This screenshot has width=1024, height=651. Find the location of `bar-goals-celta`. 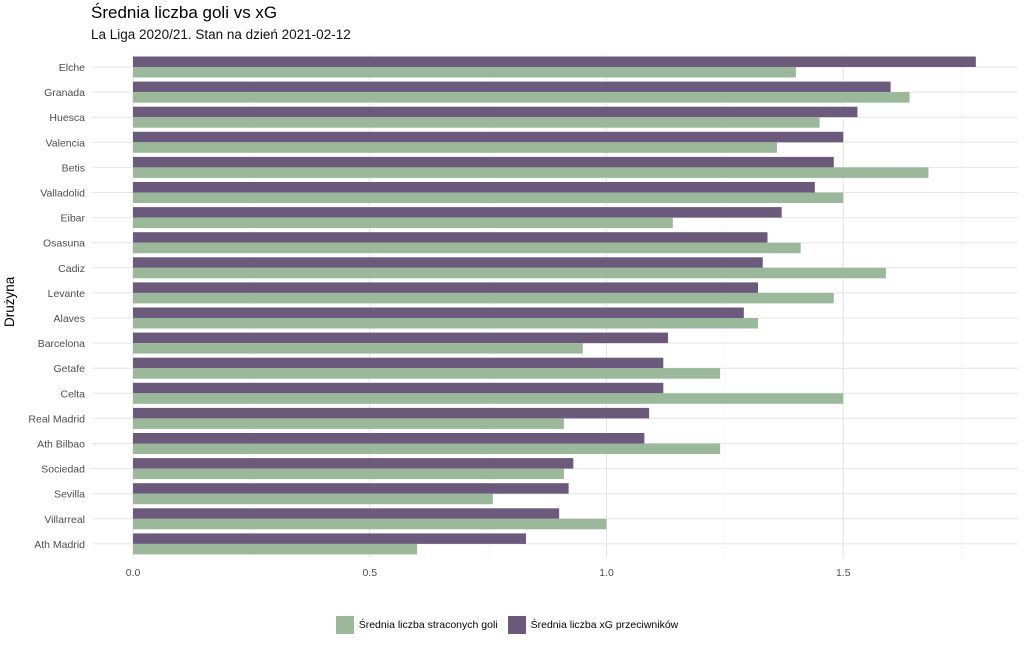

bar-goals-celta is located at coordinates (488, 398).